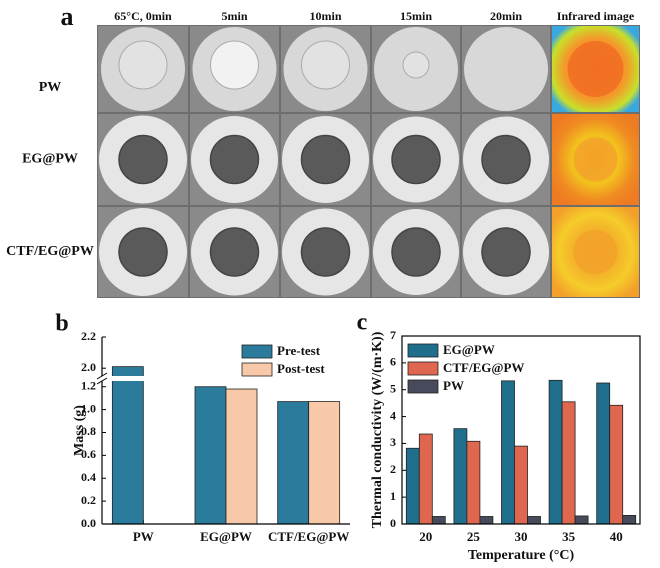 This screenshot has height=568, width=660. What do you see at coordinates (506, 16) in the screenshot?
I see `column-header: 20min` at bounding box center [506, 16].